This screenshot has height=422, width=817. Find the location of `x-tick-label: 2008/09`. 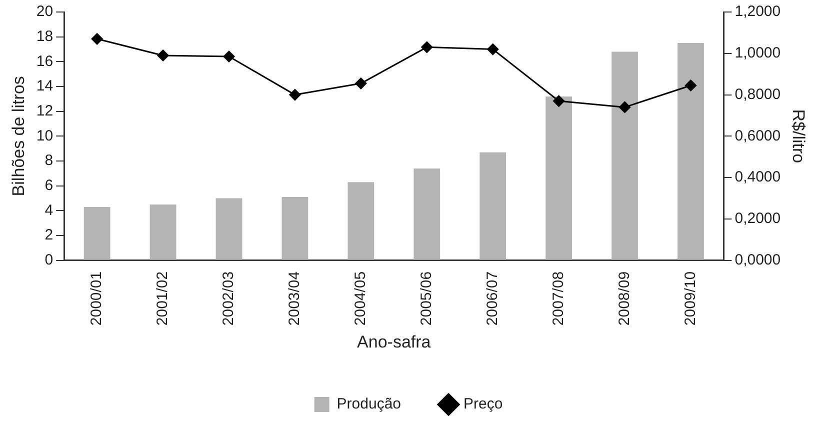

x-tick-label: 2008/09 is located at coordinates (624, 298).